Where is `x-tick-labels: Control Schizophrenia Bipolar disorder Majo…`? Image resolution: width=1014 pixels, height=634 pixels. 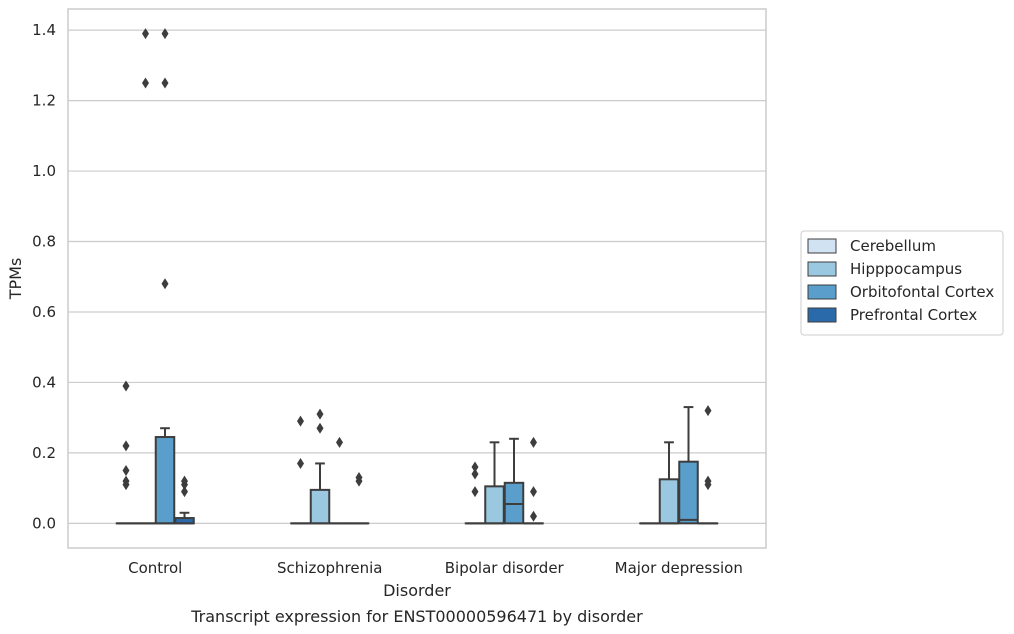 x-tick-labels: Control Schizophrenia Bipolar disorder Majo… is located at coordinates (435, 568).